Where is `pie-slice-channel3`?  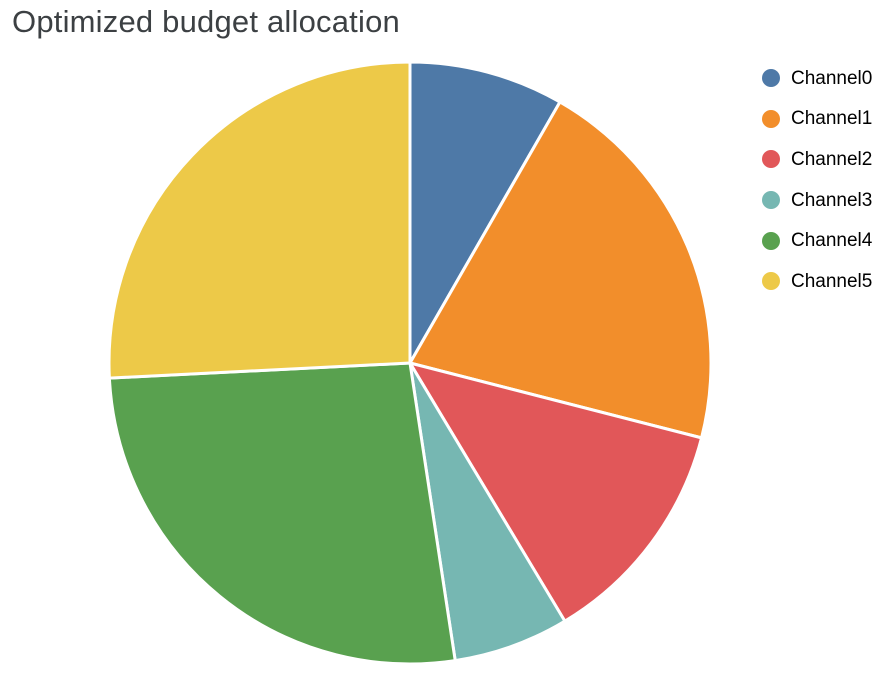 pie-slice-channel3 is located at coordinates (487, 512).